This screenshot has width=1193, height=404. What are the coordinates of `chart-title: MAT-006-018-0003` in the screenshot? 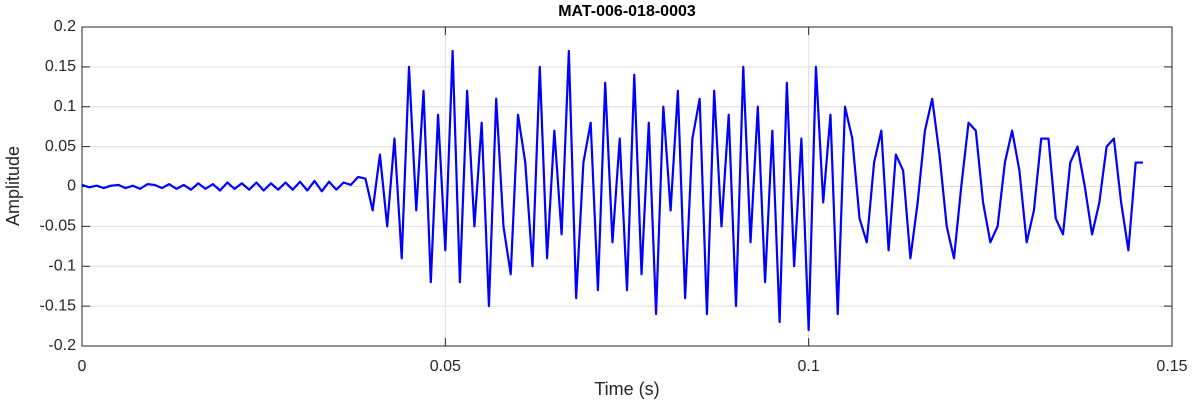 It's located at (627, 11).